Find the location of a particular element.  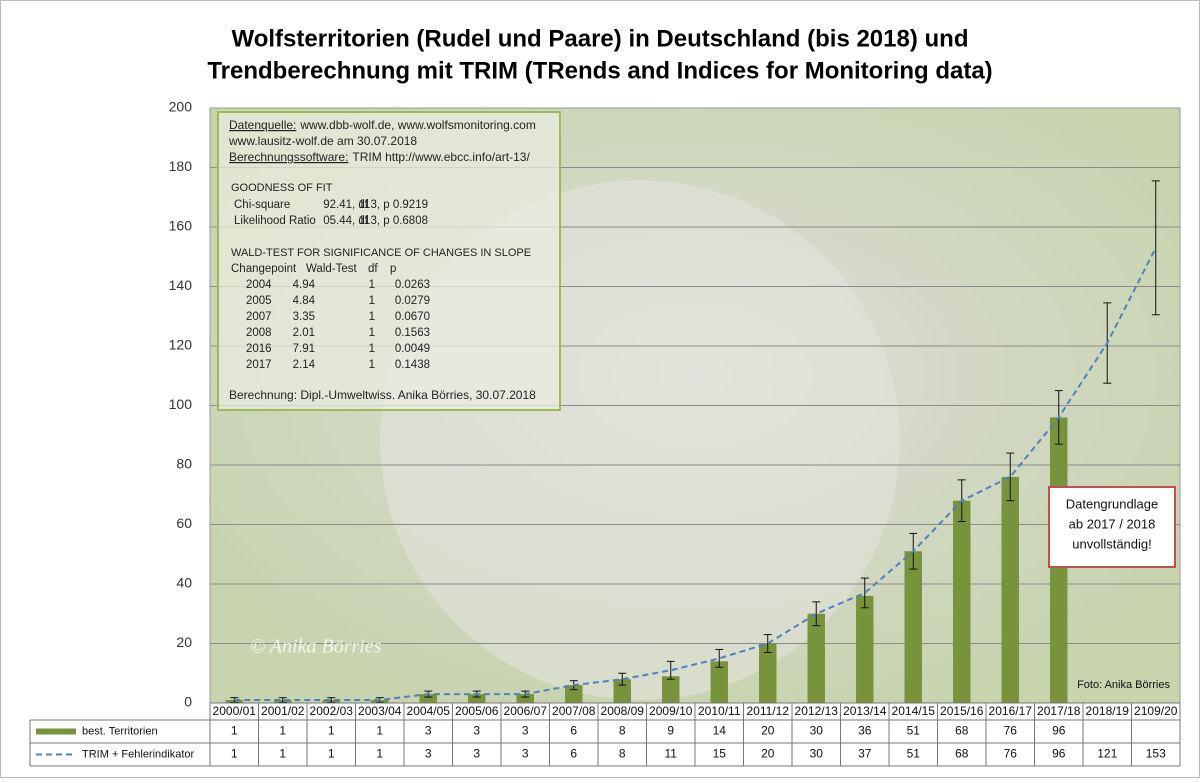

info-text: www.dbb-wolf.de, www.wolfsmonitoring.com is located at coordinates (417, 125).